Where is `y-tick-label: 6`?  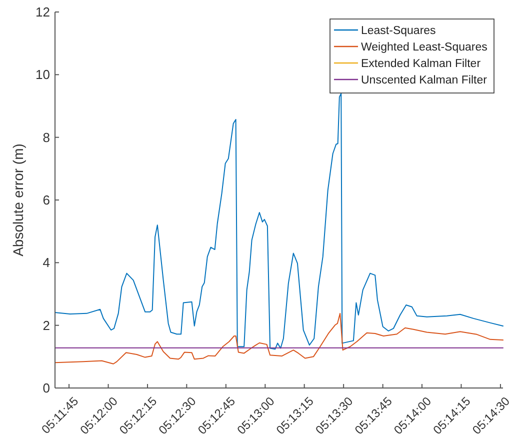
y-tick-label: 6 is located at coordinates (46, 200).